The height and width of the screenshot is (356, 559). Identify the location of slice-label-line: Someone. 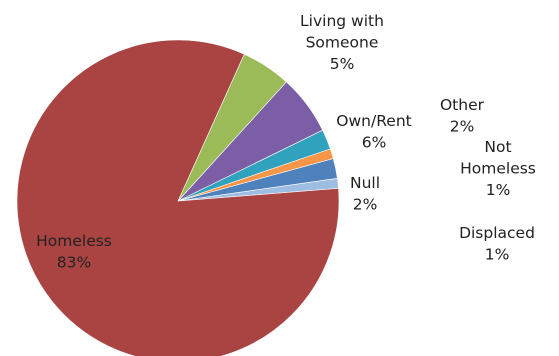
(342, 42).